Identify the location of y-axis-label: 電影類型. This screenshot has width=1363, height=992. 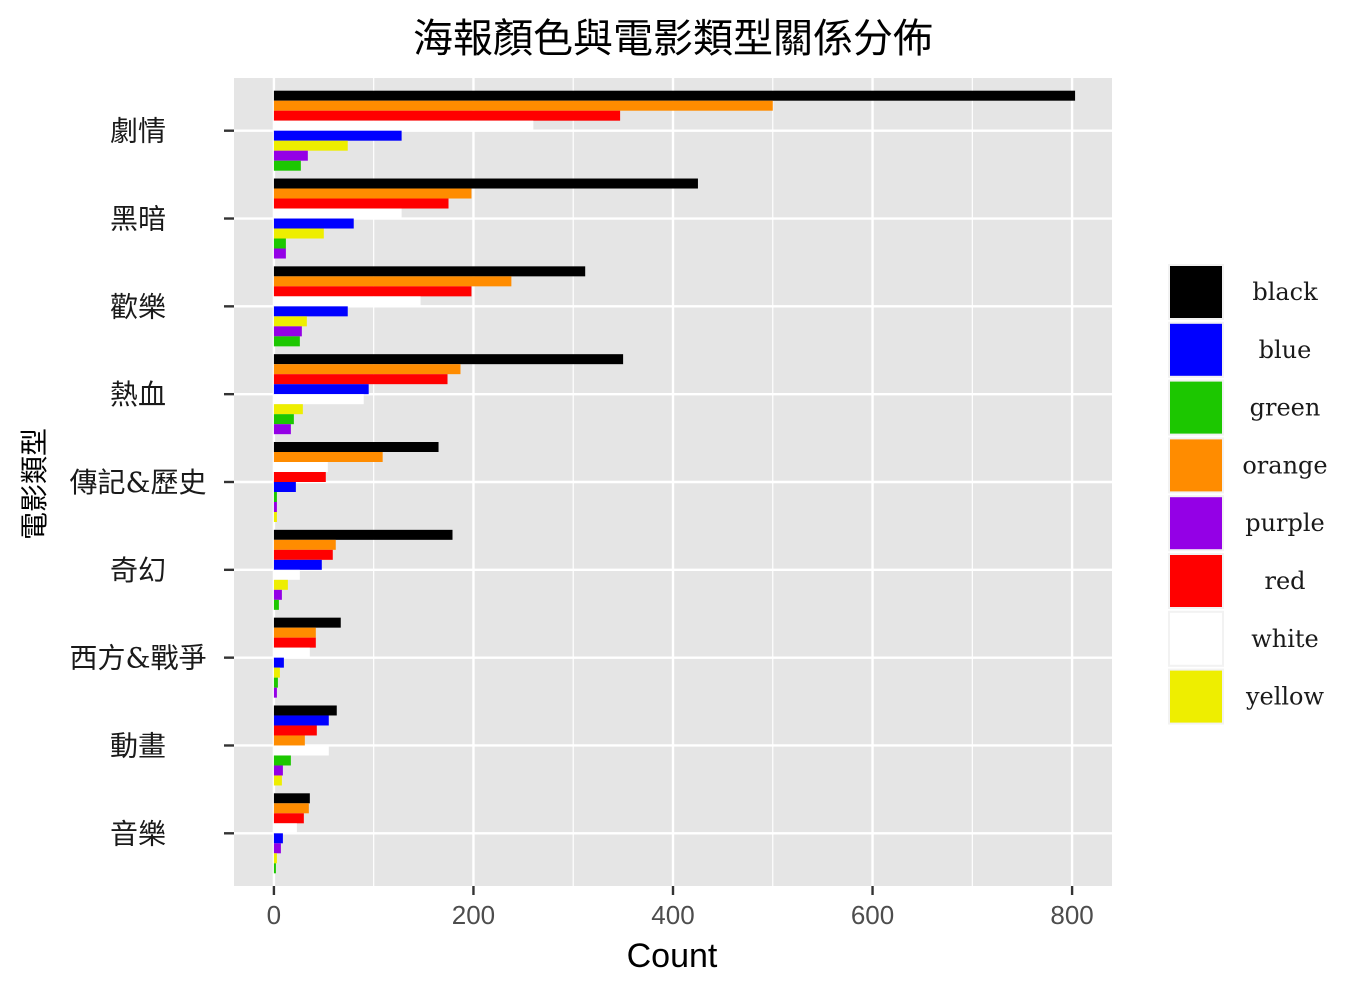
(34, 484).